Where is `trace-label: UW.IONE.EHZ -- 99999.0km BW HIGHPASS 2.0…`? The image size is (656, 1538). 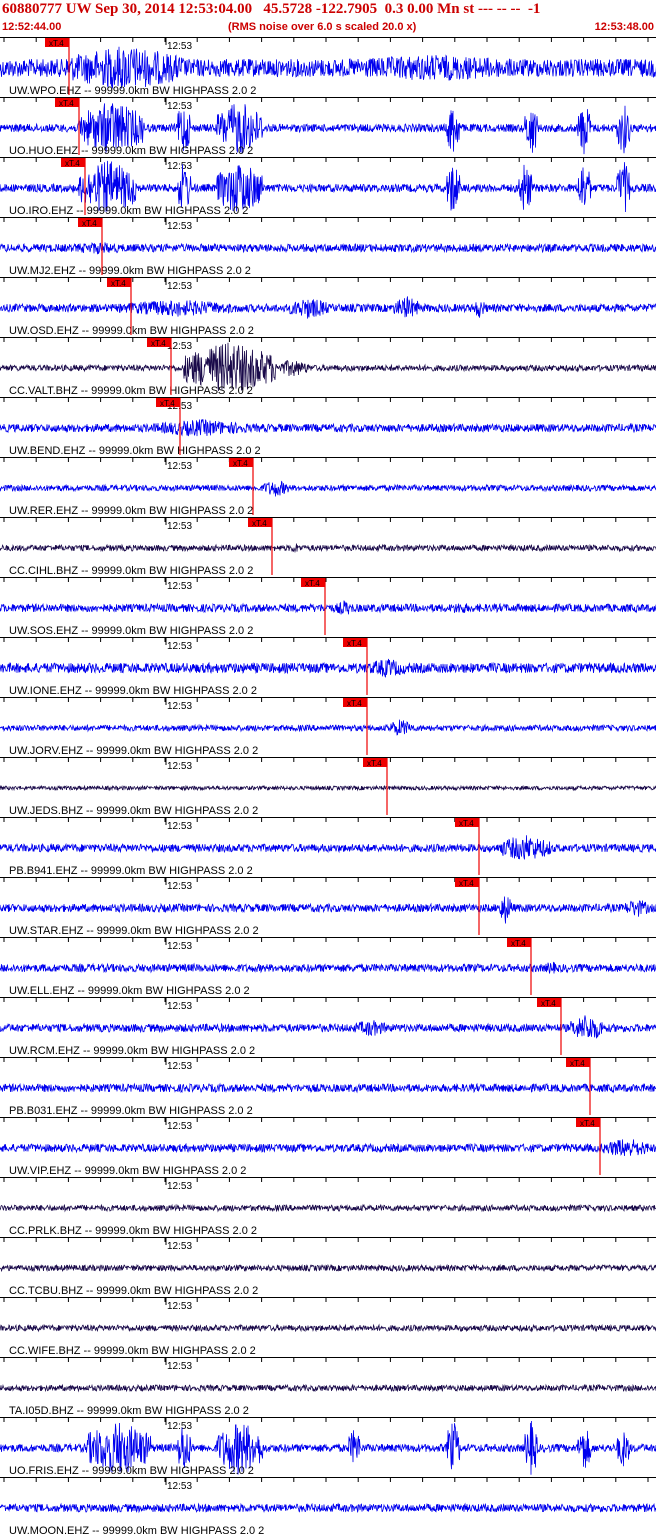
trace-label: UW.IONE.EHZ -- 99999.0km BW HIGHPASS 2.0… is located at coordinates (133, 691).